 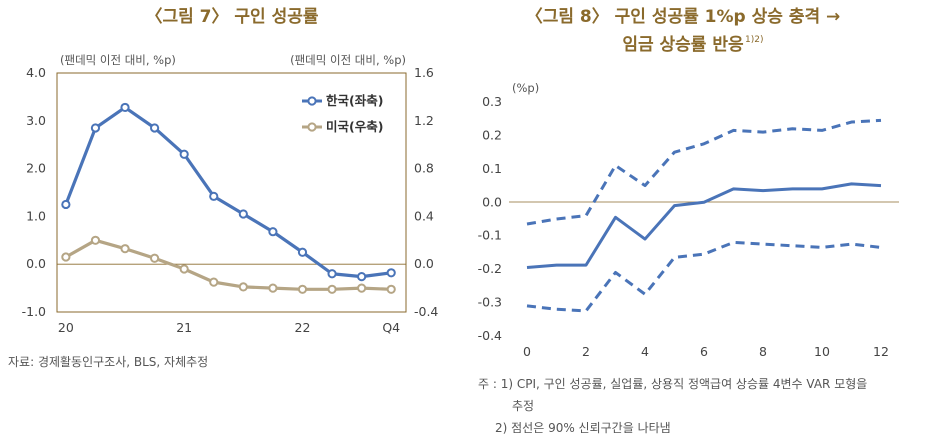 I want to click on figure7-right-unit: (팬데믹 이전 대비, %p), so click(x=348, y=60).